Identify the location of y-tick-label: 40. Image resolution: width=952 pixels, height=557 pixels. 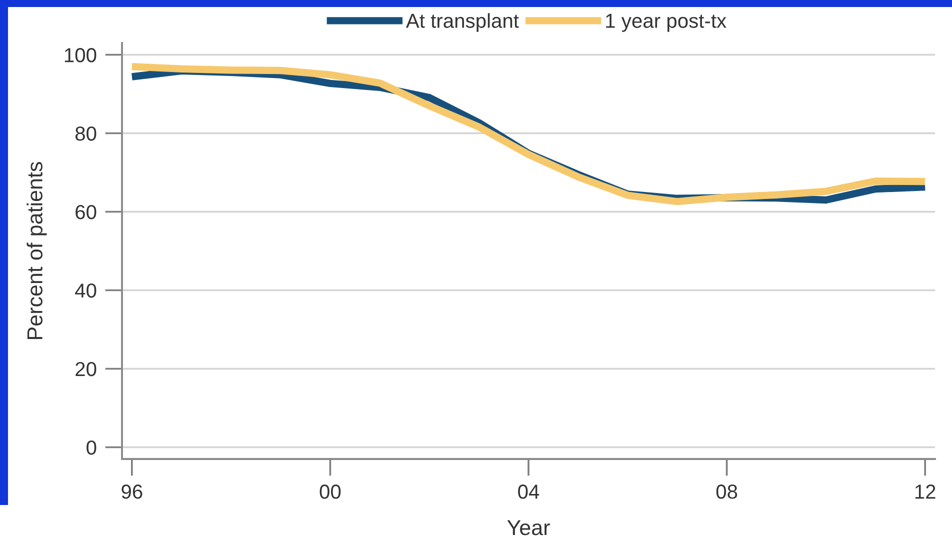
(85, 290).